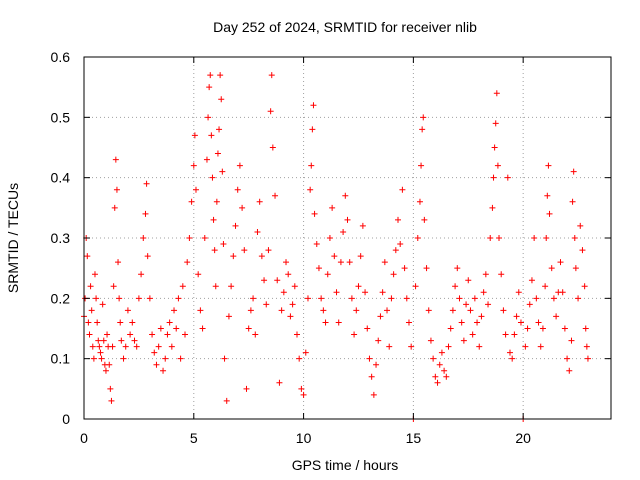 The width and height of the screenshot is (640, 480). Describe the element at coordinates (66, 419) in the screenshot. I see `y-tick-label: 0` at that location.